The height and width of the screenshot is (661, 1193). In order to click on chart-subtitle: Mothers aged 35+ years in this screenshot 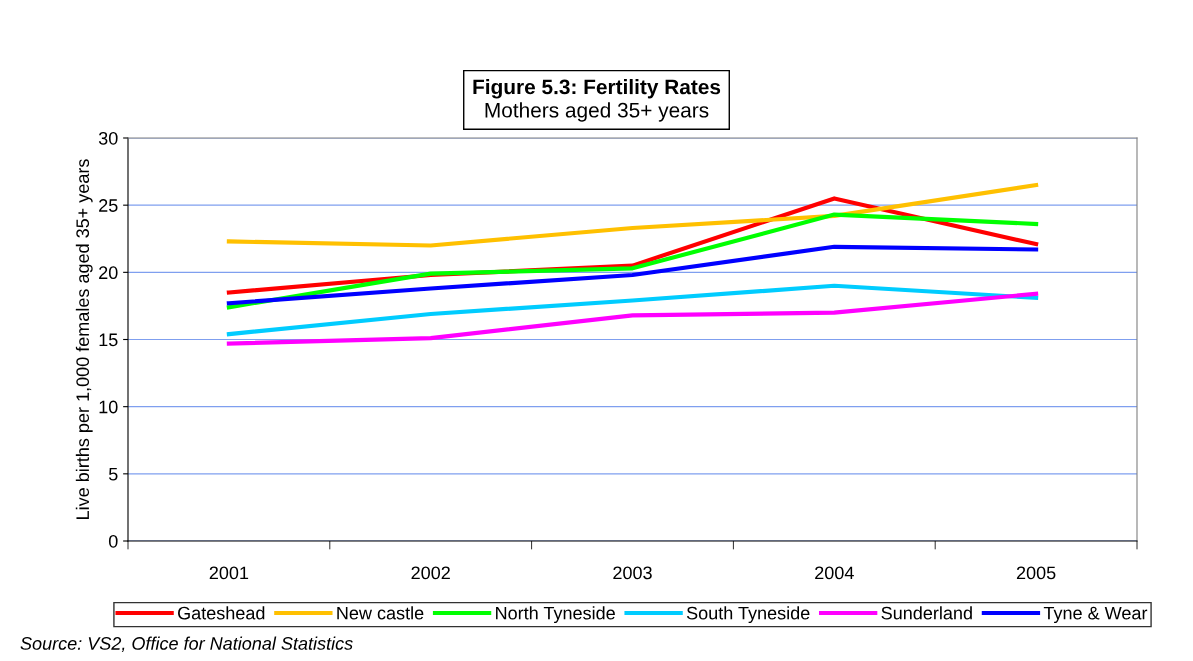, I will do `click(597, 112)`.